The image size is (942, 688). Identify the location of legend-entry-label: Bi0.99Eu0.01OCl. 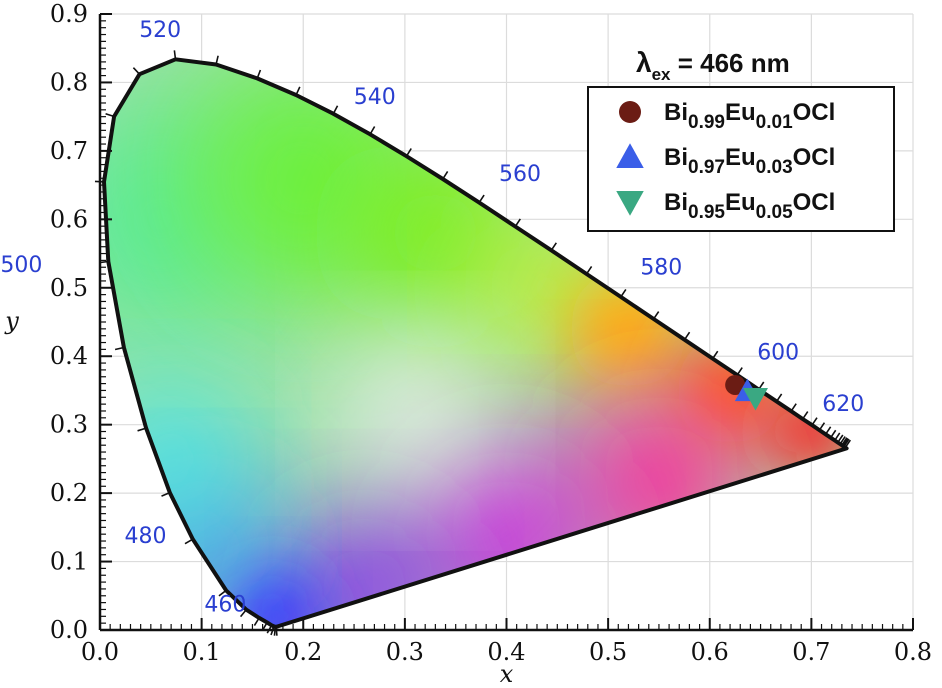
(749, 116).